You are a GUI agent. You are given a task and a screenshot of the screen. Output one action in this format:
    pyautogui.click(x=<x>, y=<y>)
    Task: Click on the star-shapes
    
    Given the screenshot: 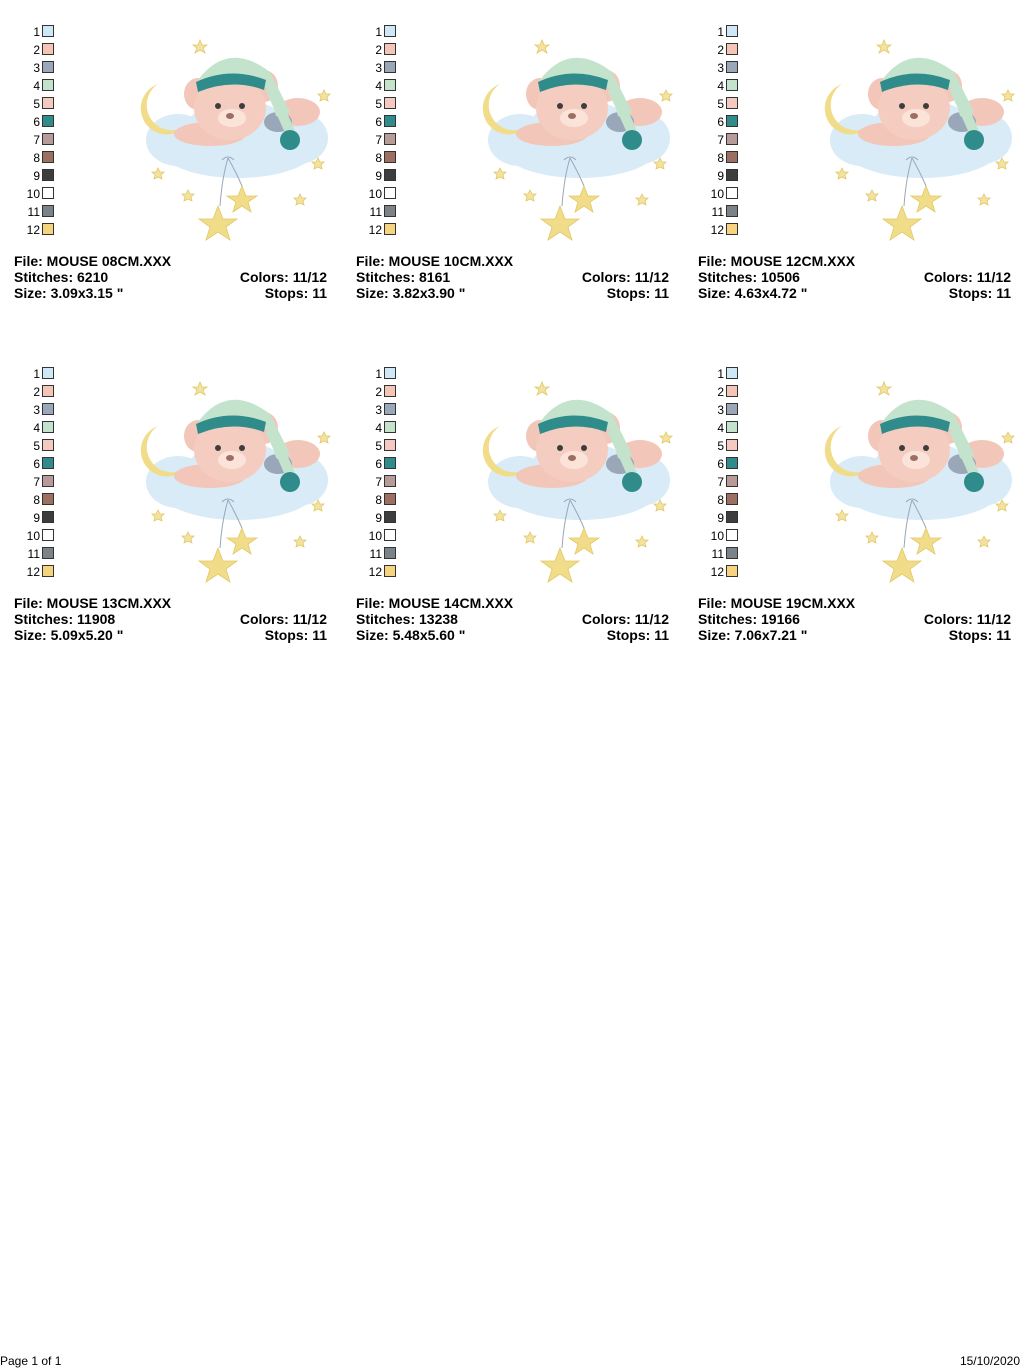 What is the action you would take?
    pyautogui.click(x=583, y=481)
    